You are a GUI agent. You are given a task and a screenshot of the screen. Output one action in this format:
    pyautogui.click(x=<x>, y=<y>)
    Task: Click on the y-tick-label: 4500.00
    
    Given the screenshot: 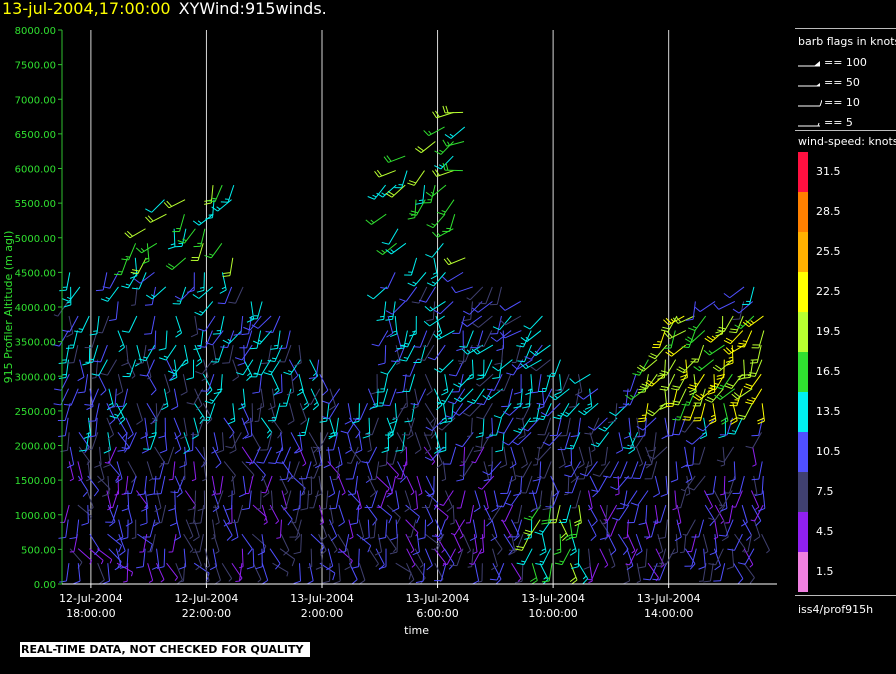 What is the action you would take?
    pyautogui.click(x=35, y=273)
    